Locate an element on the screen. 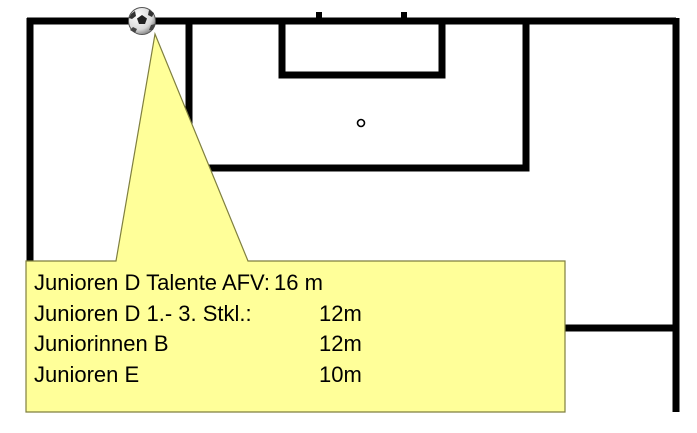 The width and height of the screenshot is (697, 433). penalty-spot is located at coordinates (361, 123).